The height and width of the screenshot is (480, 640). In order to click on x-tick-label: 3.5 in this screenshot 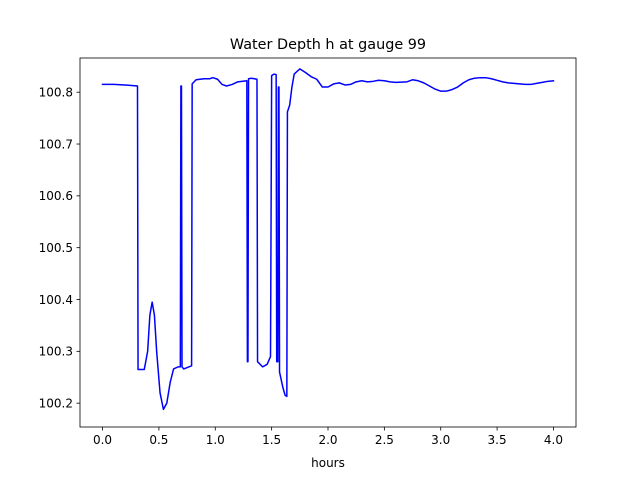, I will do `click(497, 440)`.